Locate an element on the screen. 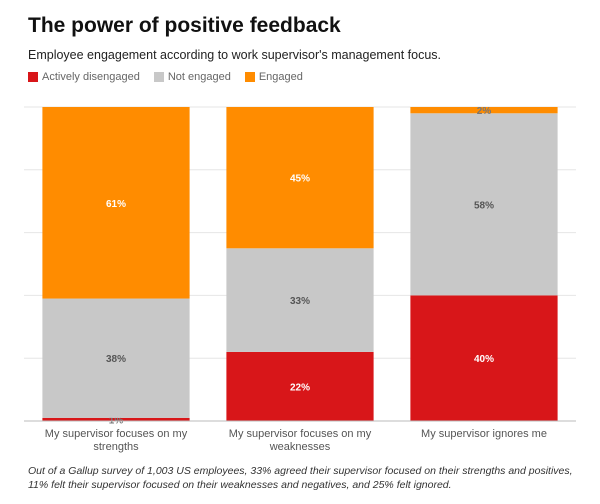 The width and height of the screenshot is (600, 504). legend-swatch-engaged is located at coordinates (249, 77).